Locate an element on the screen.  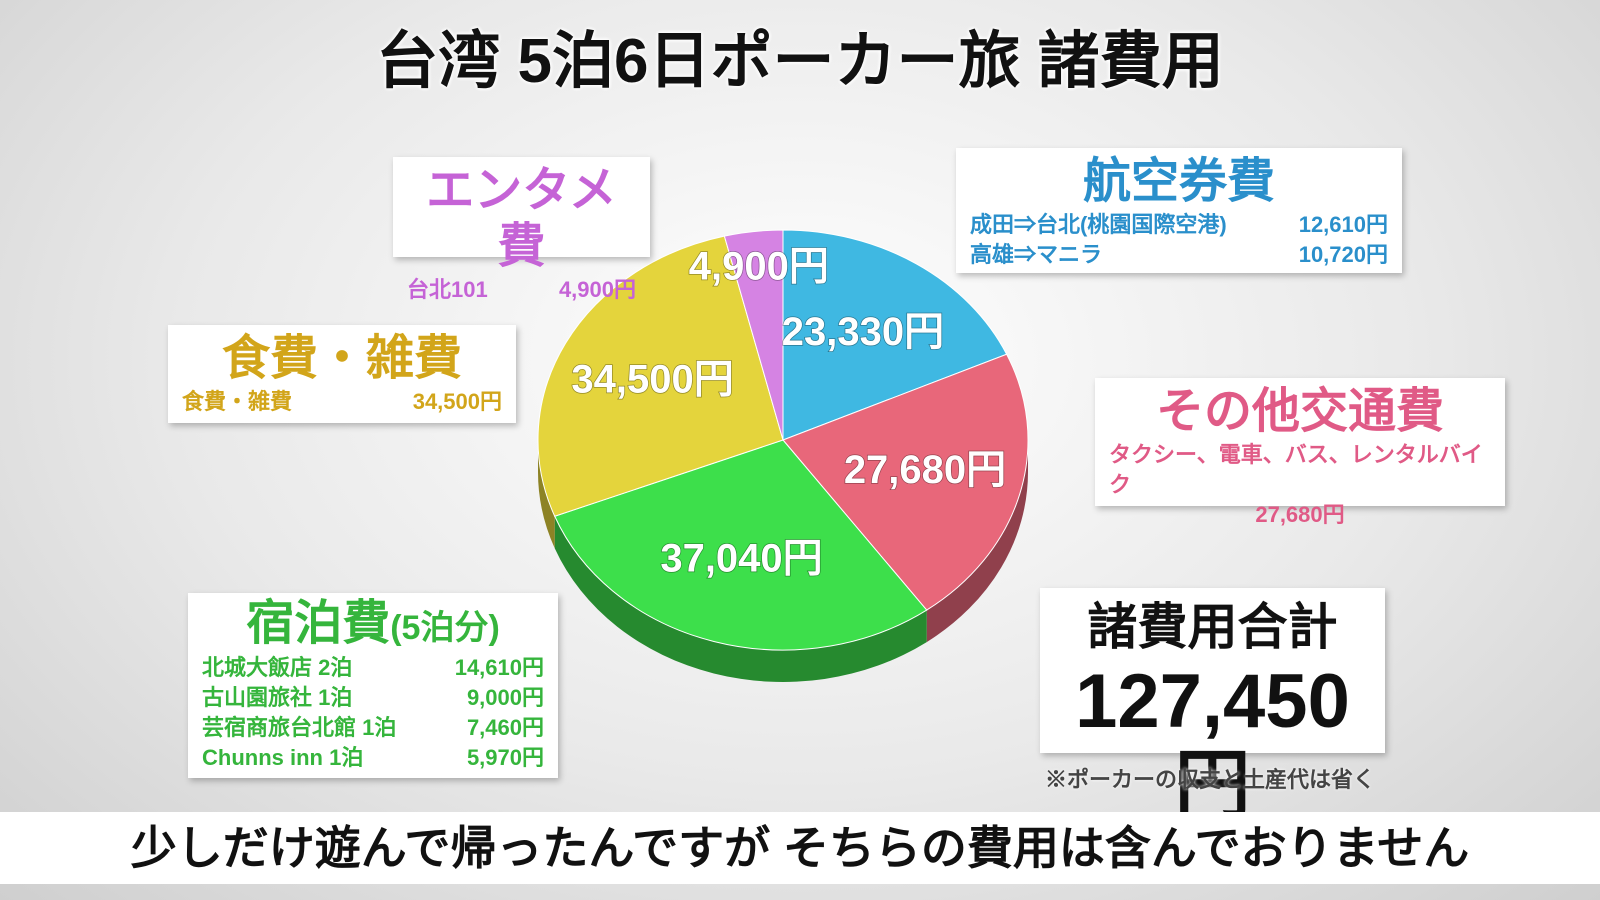
box-cell: 食費・雑費 is located at coordinates (237, 401).